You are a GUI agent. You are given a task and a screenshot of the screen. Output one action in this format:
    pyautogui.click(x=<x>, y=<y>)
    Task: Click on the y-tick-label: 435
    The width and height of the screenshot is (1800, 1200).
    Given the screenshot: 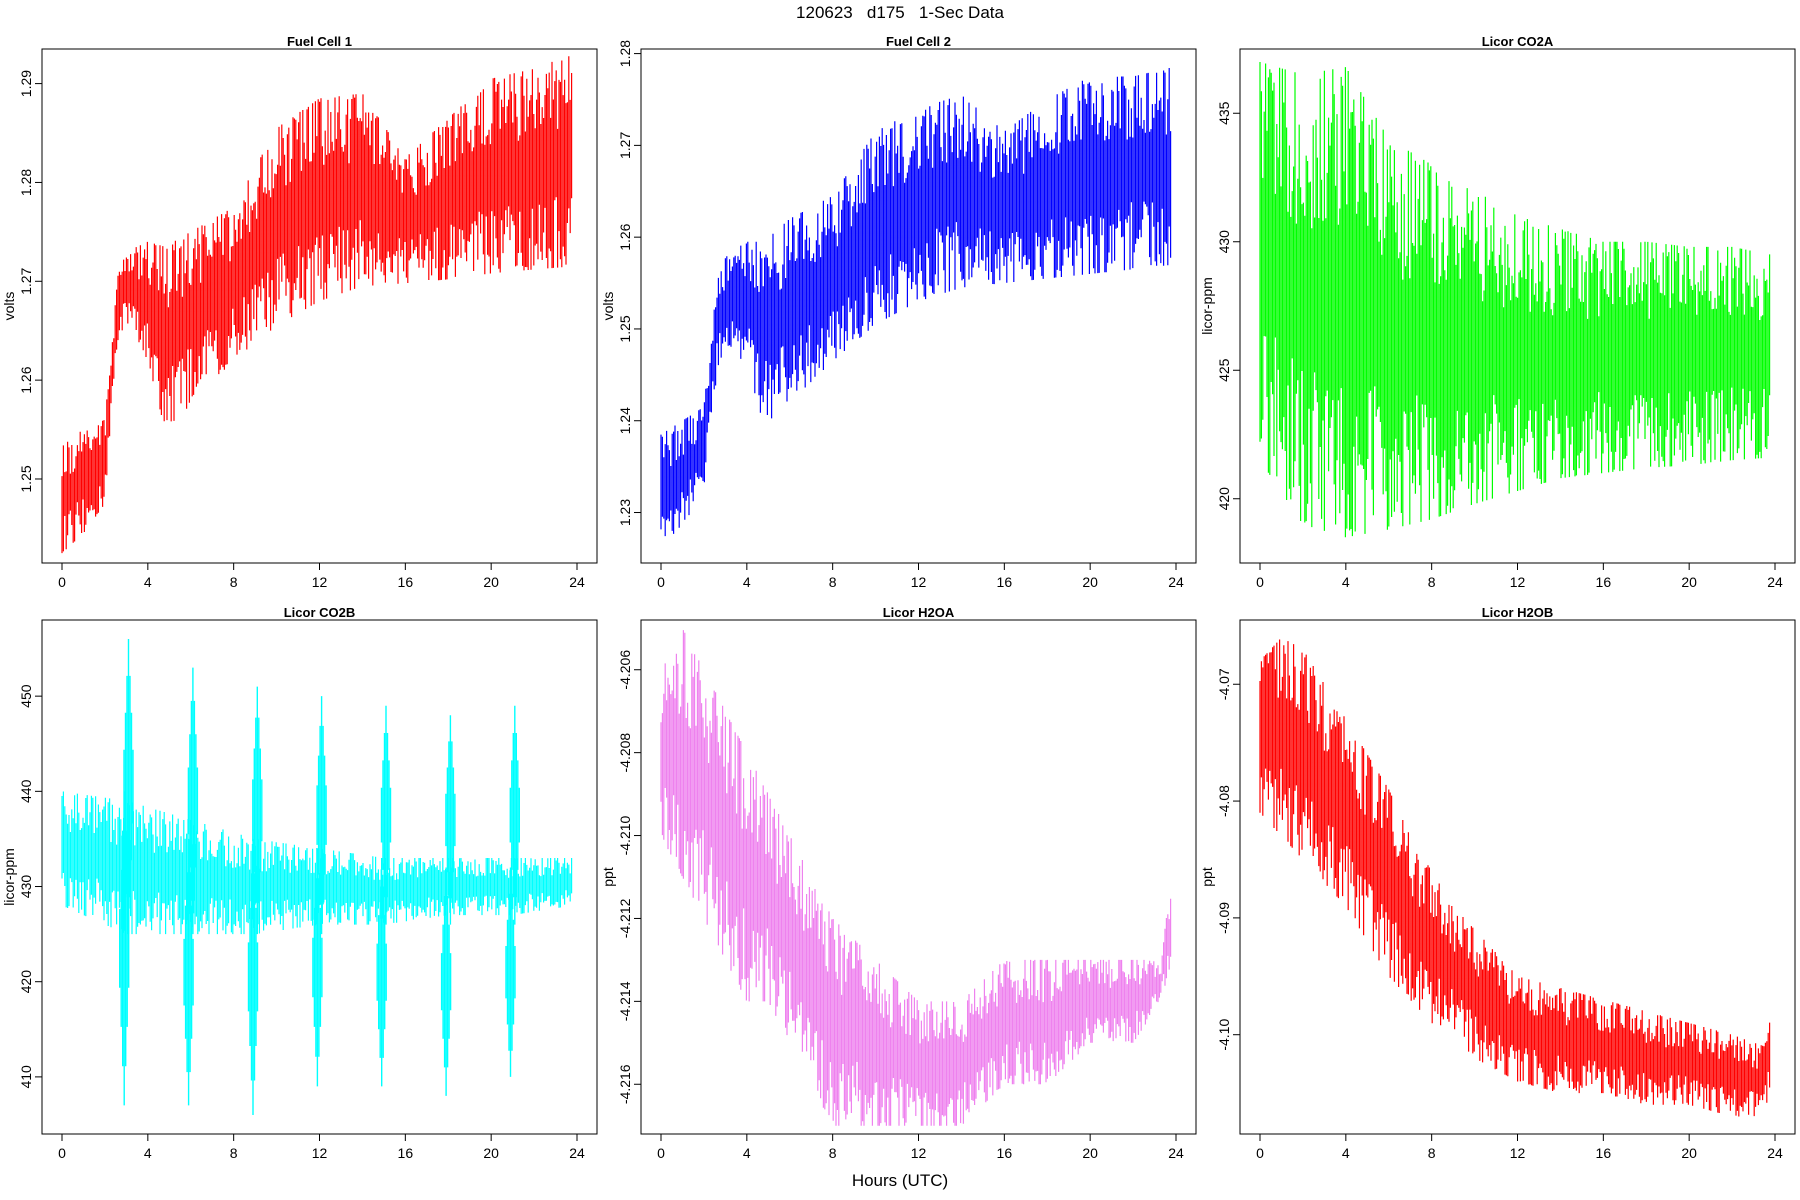 What is the action you would take?
    pyautogui.click(x=1224, y=113)
    